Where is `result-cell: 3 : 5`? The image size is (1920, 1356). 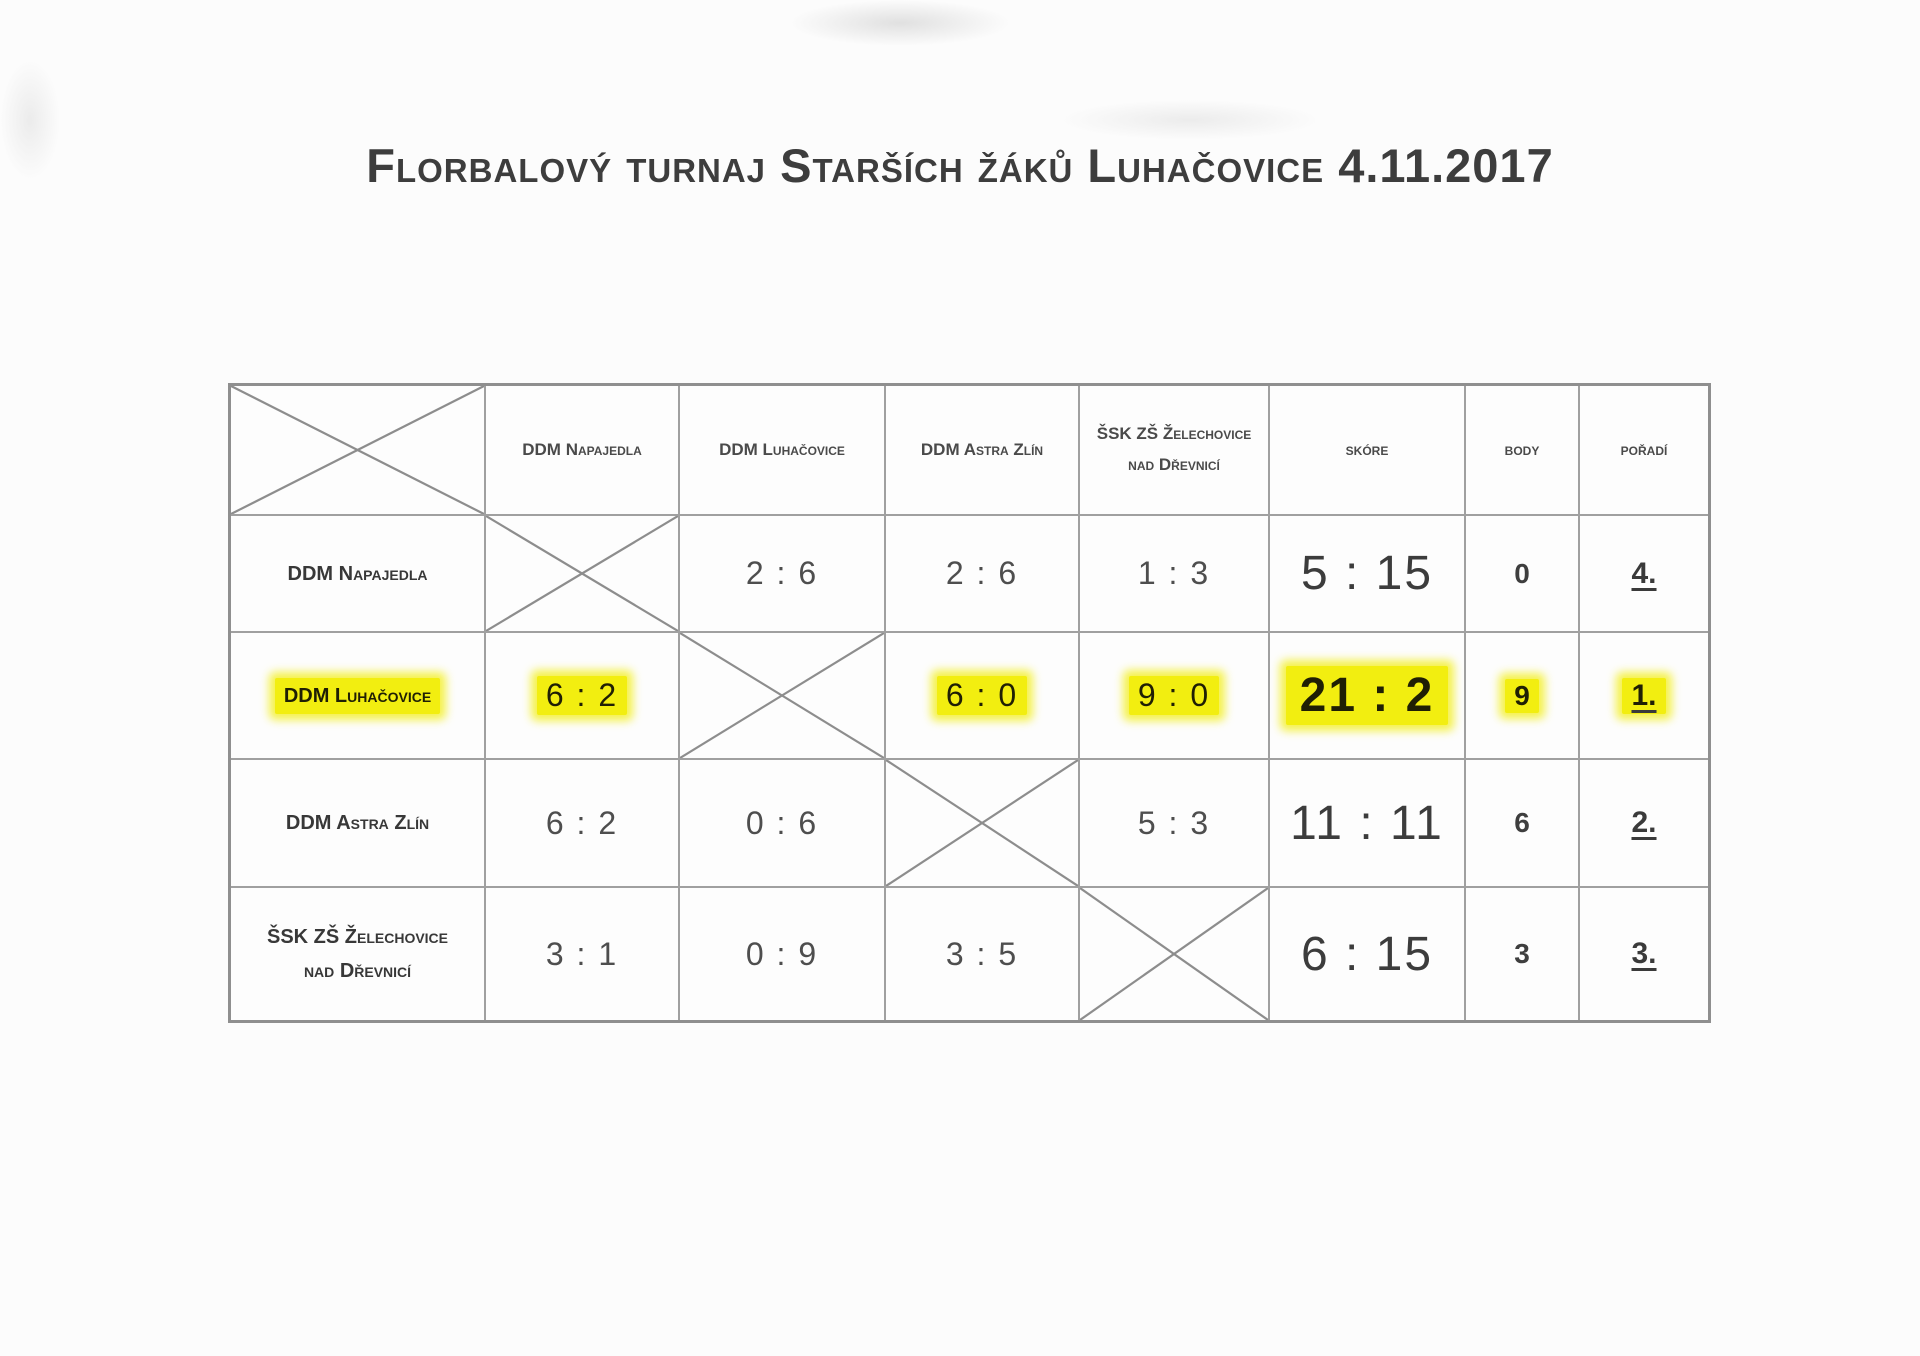
result-cell: 3 : 5 is located at coordinates (983, 954).